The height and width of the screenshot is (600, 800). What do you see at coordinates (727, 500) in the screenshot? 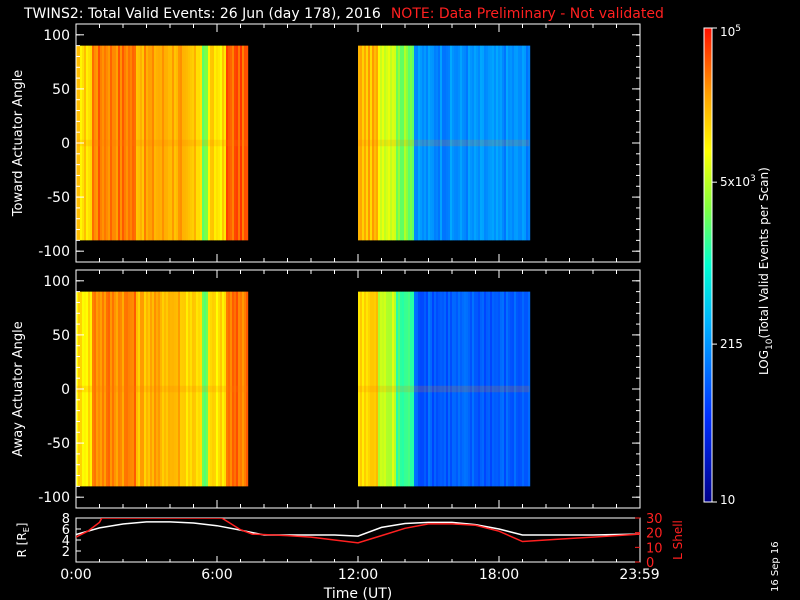
I see `colorbar-tick-label: 10` at bounding box center [727, 500].